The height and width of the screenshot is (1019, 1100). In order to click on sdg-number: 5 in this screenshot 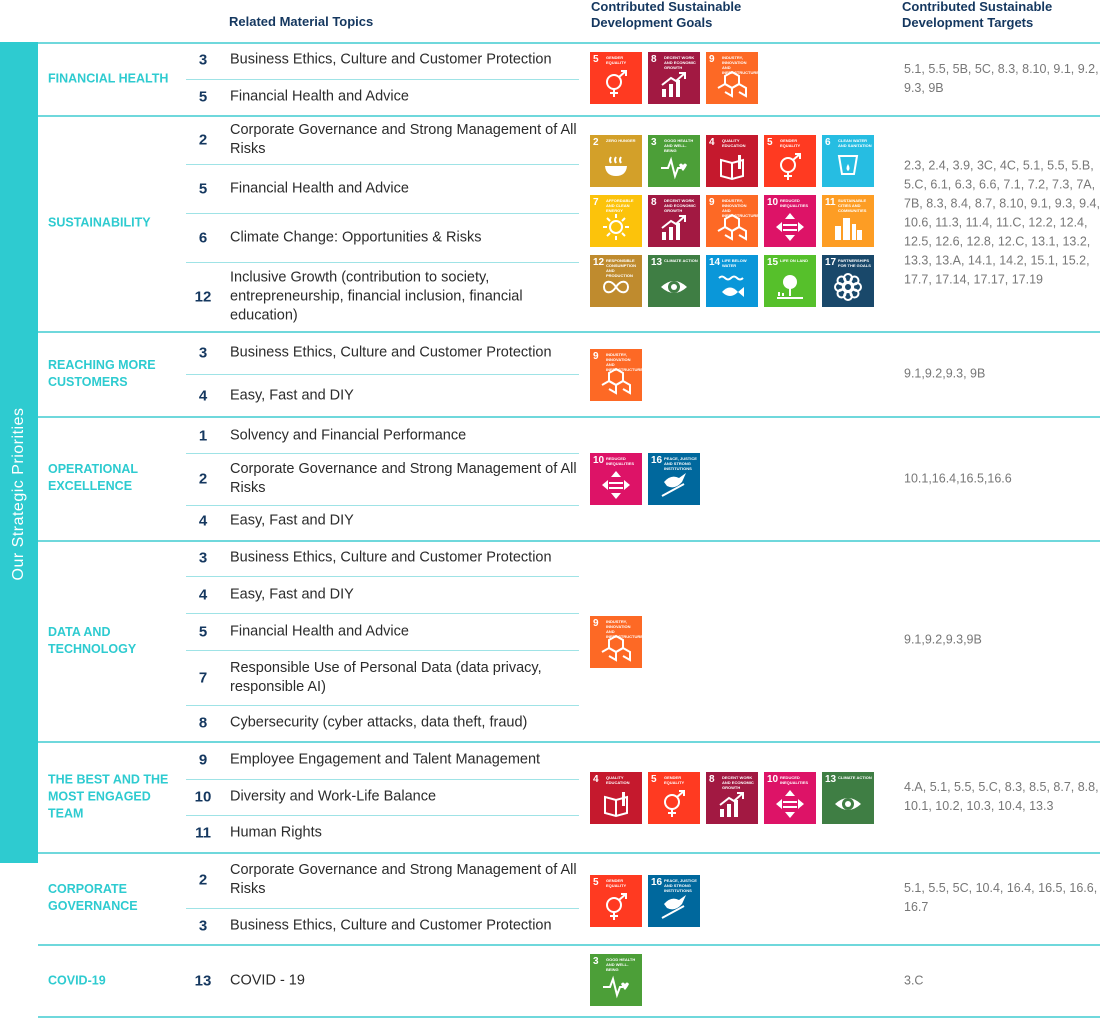, I will do `click(596, 59)`.